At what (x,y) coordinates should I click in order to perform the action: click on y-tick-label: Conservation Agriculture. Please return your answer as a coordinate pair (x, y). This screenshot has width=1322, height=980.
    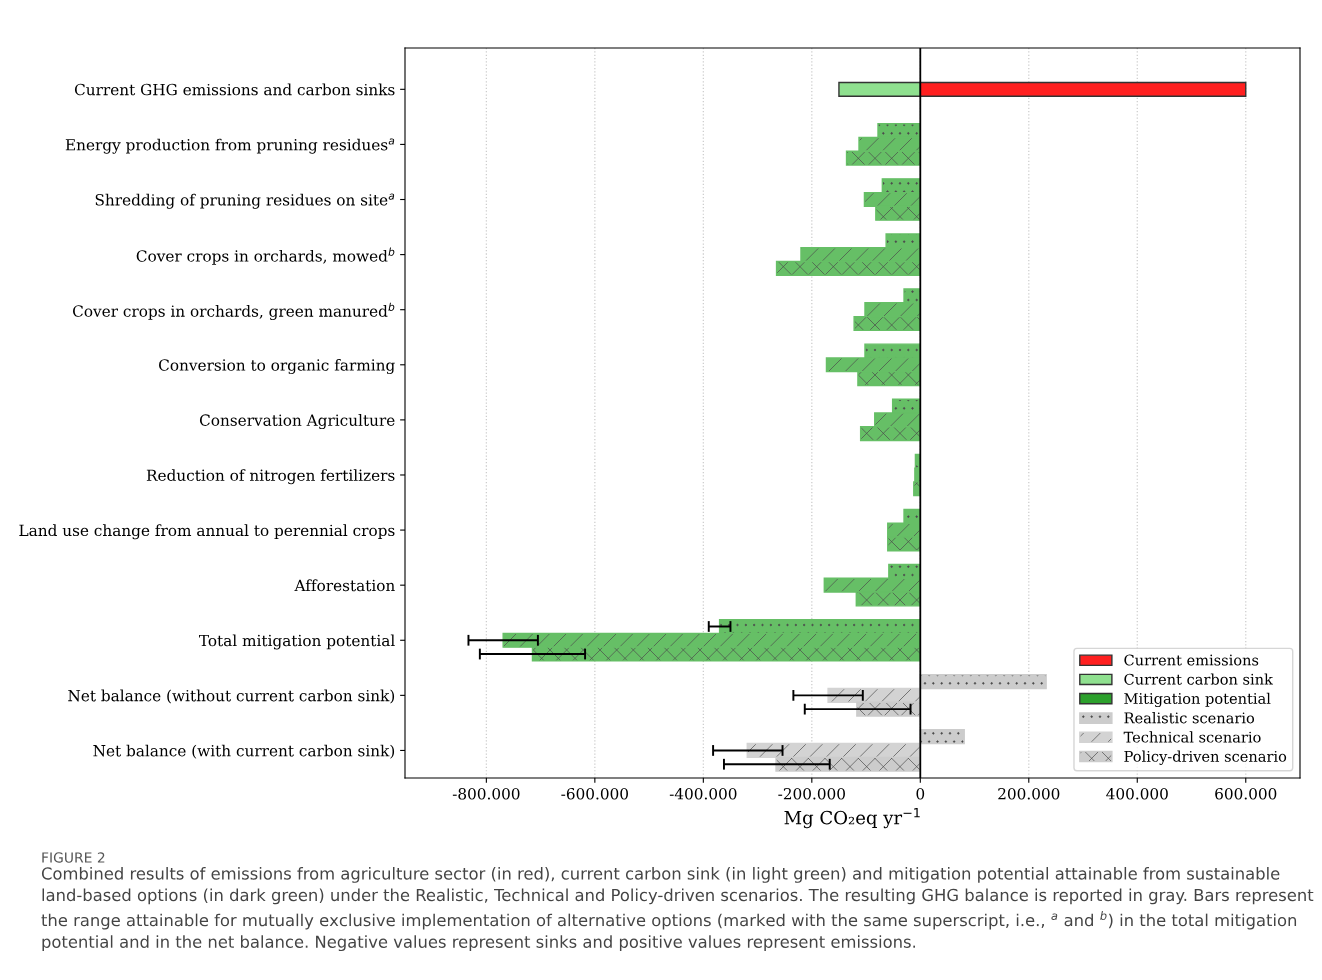
    Looking at the image, I should click on (297, 422).